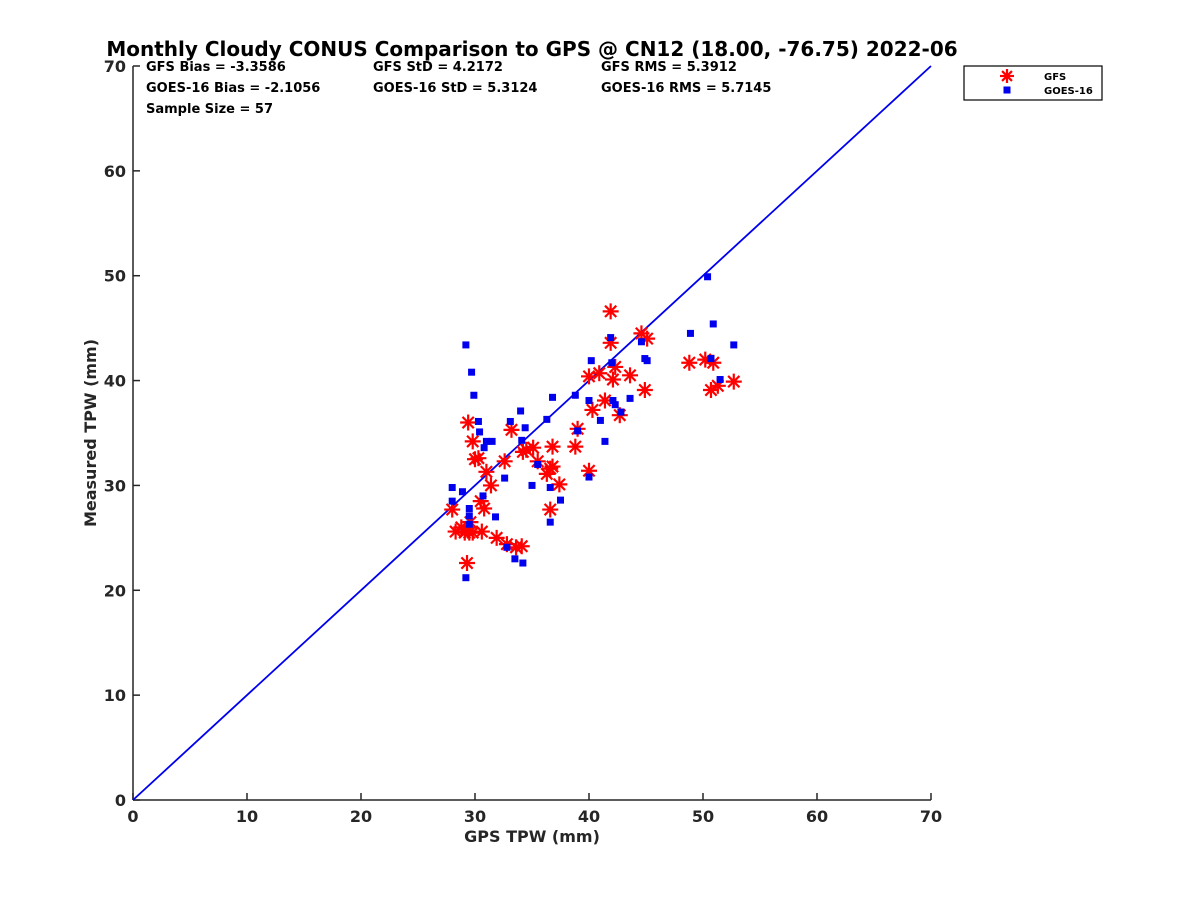 The width and height of the screenshot is (1200, 900). I want to click on legend-items: GFS GOES-16, so click(1046, 83).